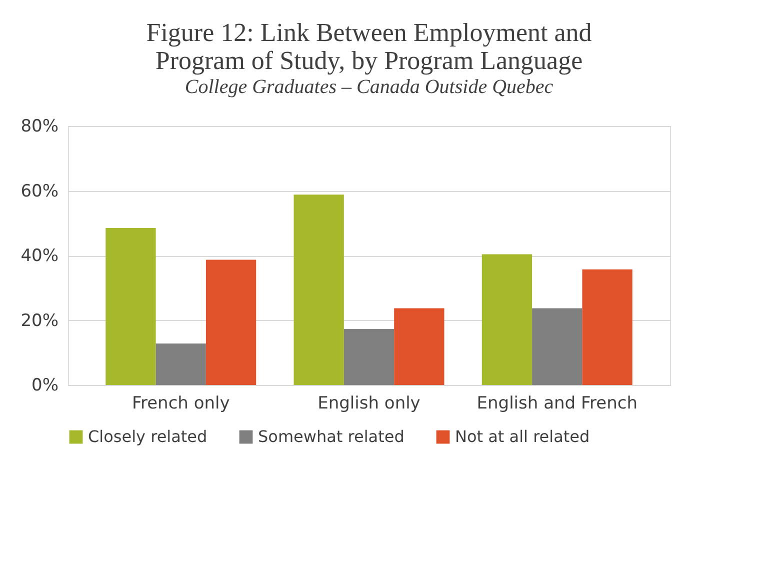 The height and width of the screenshot is (577, 776). Describe the element at coordinates (557, 404) in the screenshot. I see `x-tick-label: English and French` at that location.